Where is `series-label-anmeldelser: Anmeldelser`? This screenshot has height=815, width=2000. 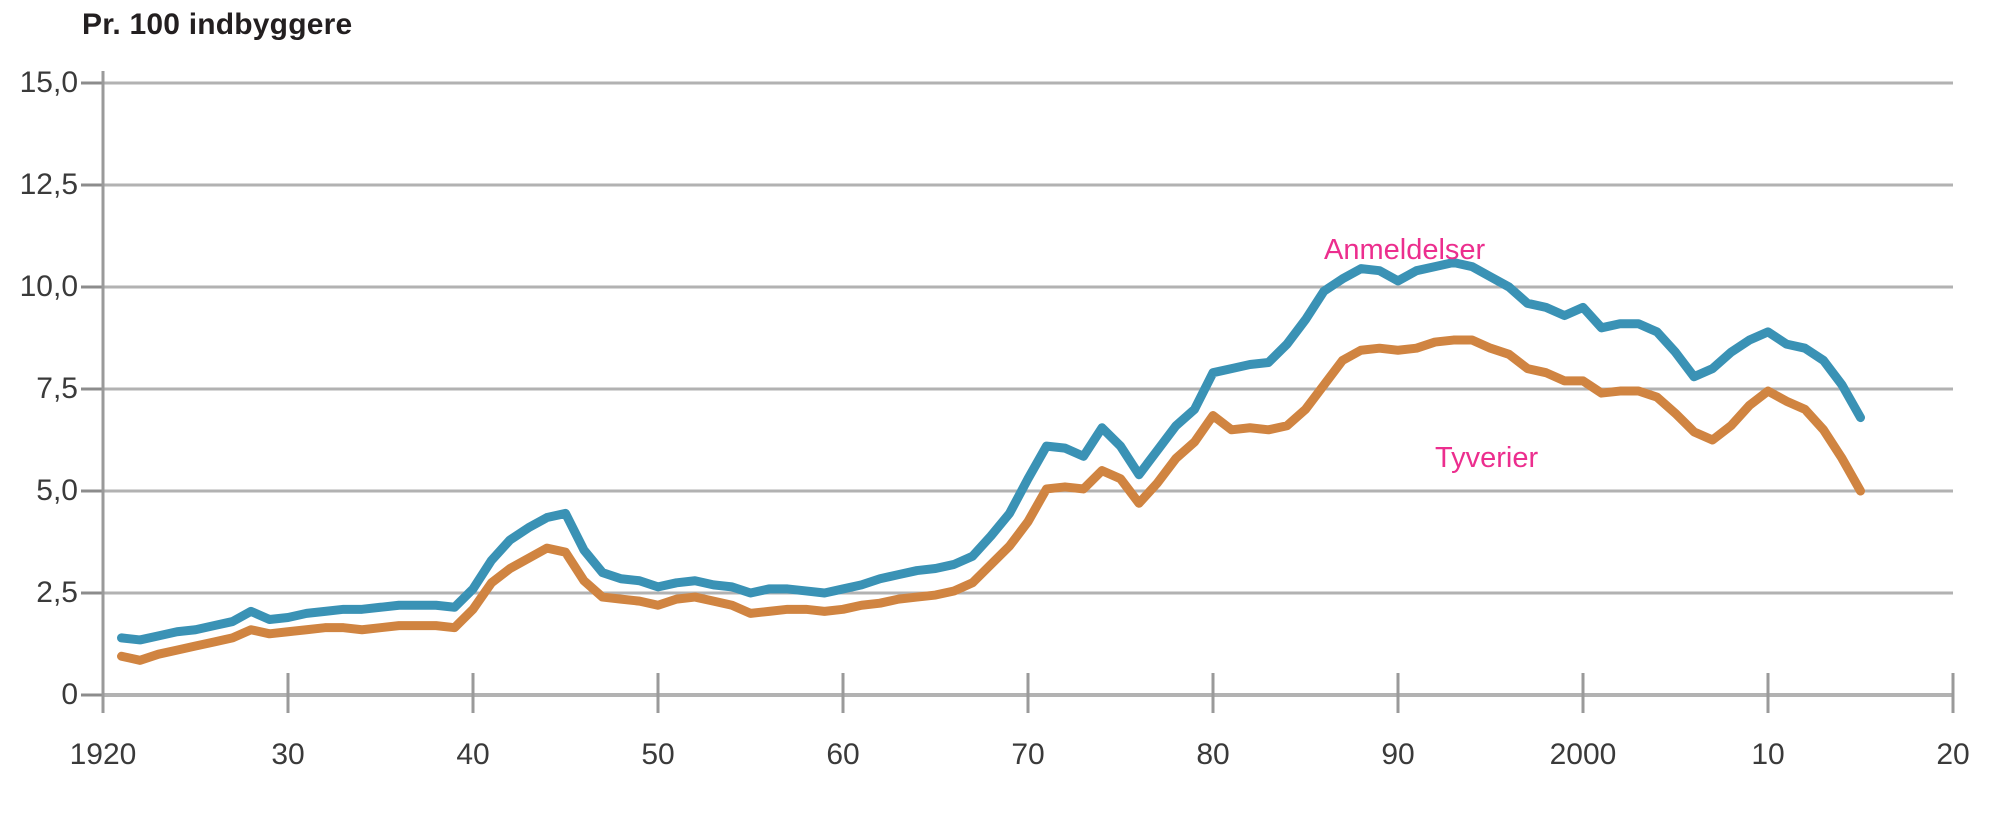 series-label-anmeldelser: Anmeldelser is located at coordinates (1405, 249).